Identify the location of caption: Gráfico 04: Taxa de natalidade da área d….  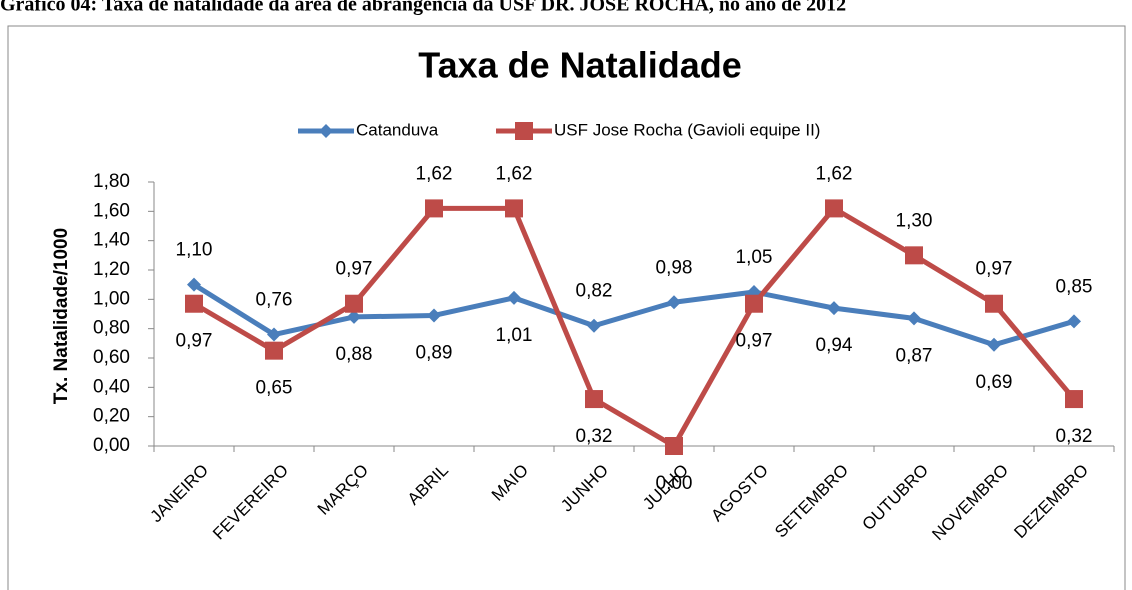
(423, 8).